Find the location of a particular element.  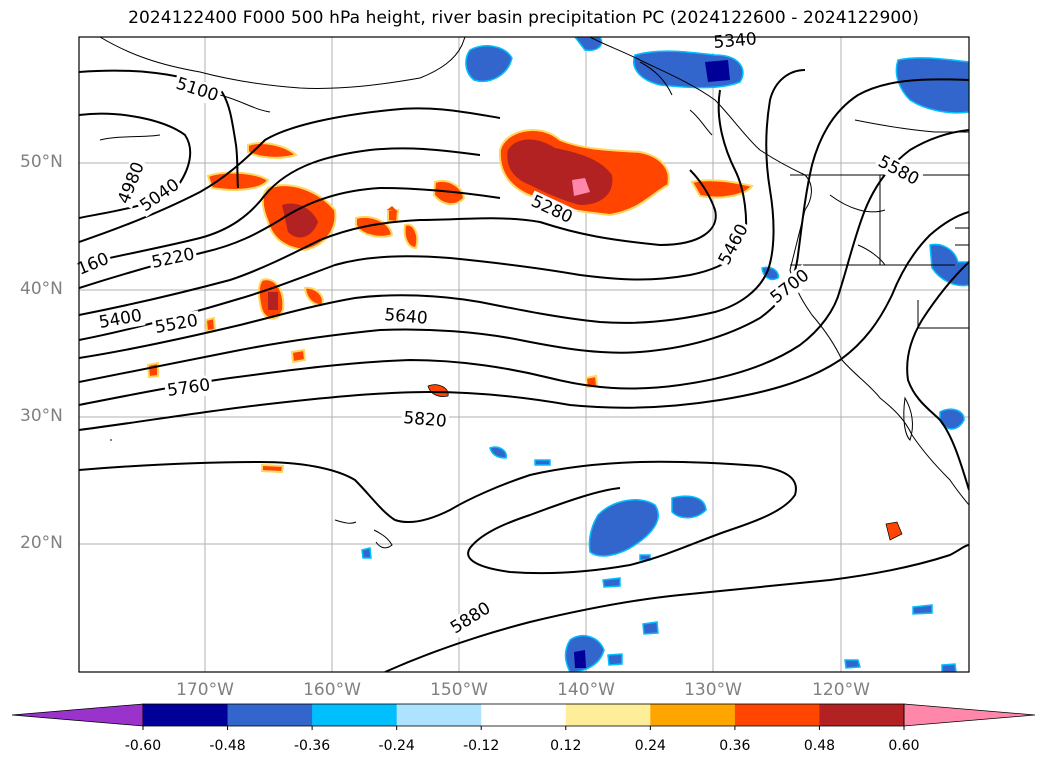

lat-label: 20°N is located at coordinates (41, 543).